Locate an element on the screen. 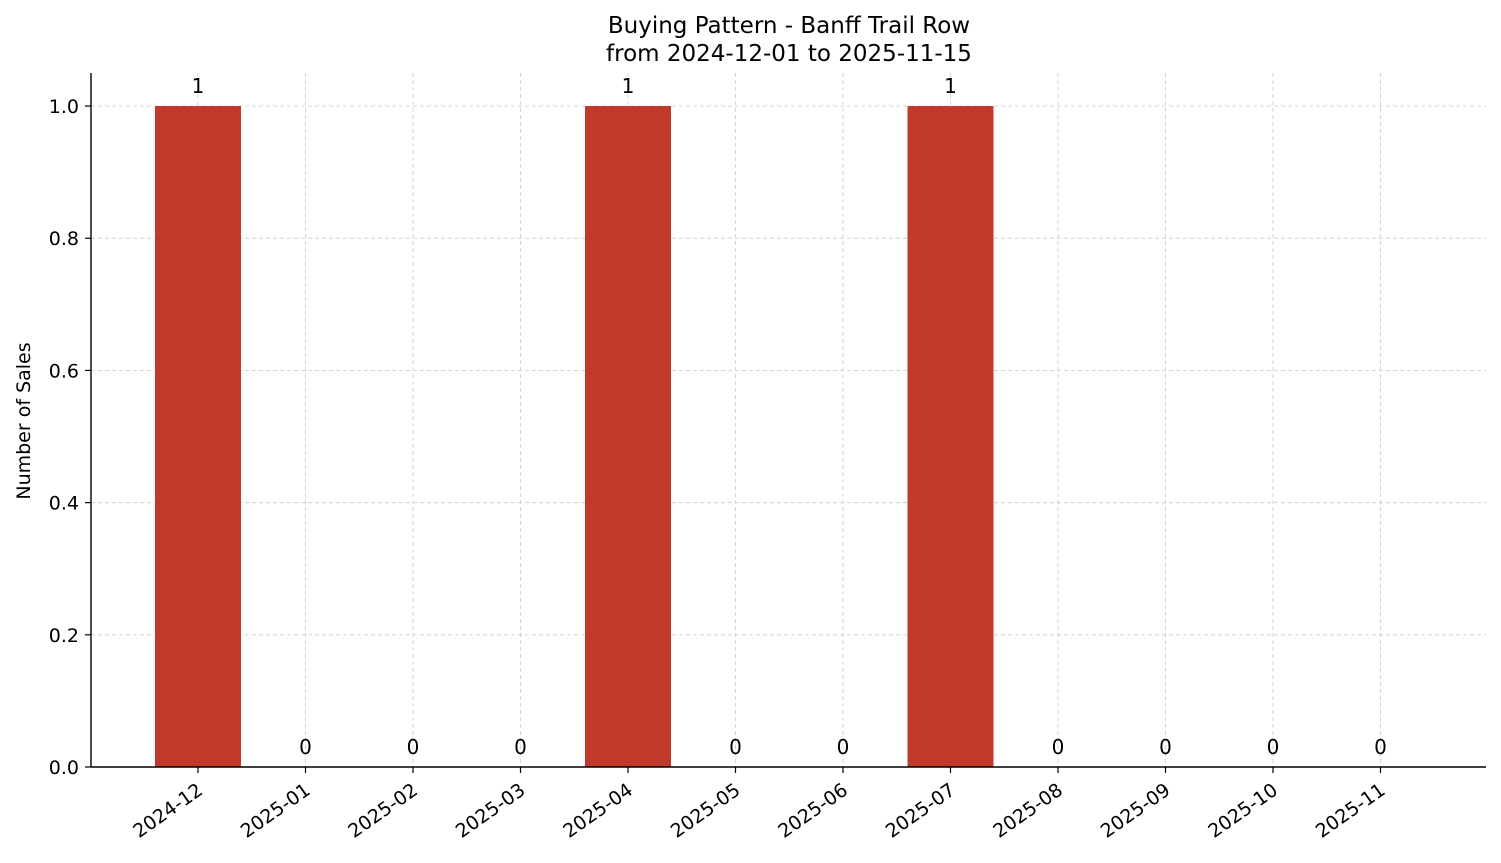 The height and width of the screenshot is (863, 1501). x-tick-label: 2025-09 is located at coordinates (1136, 811).